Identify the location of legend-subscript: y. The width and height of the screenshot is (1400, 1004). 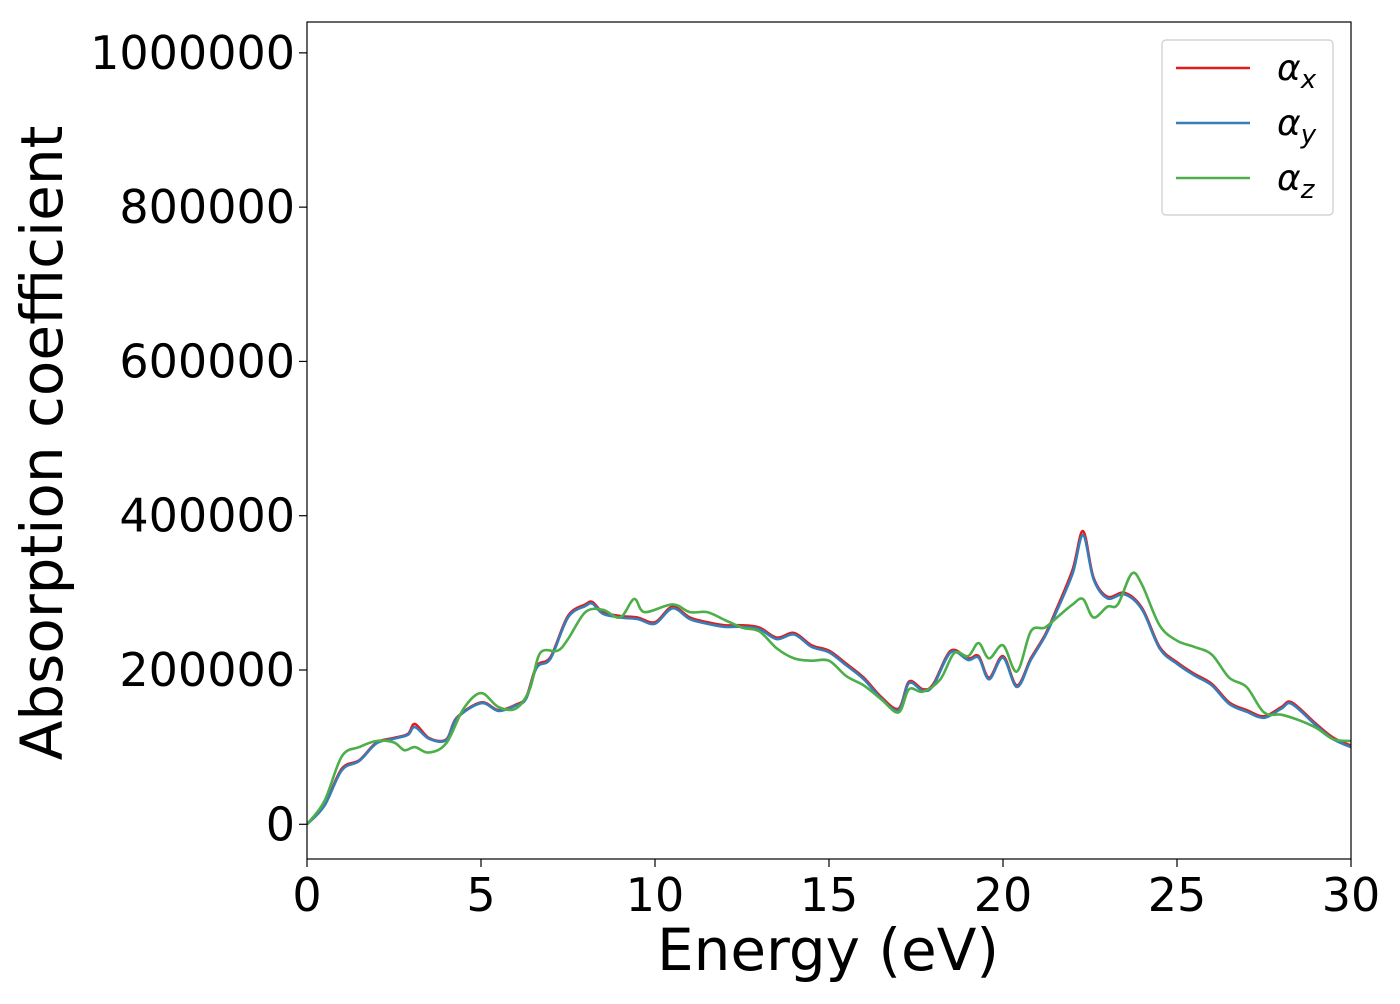
(1308, 135).